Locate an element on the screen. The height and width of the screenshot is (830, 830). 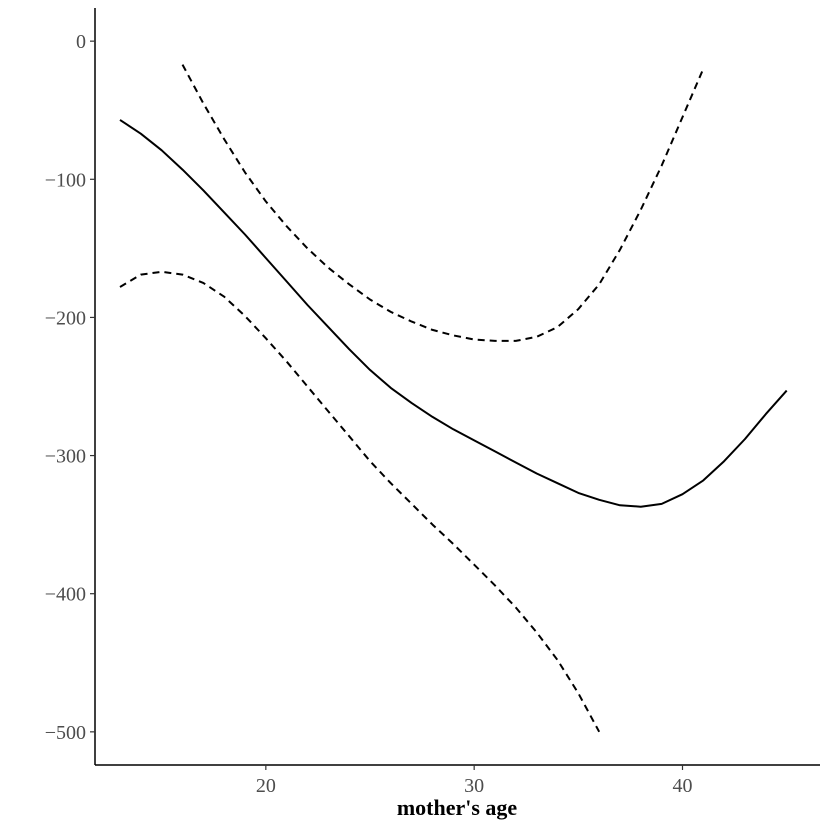
x-tick-label: 40 is located at coordinates (683, 786).